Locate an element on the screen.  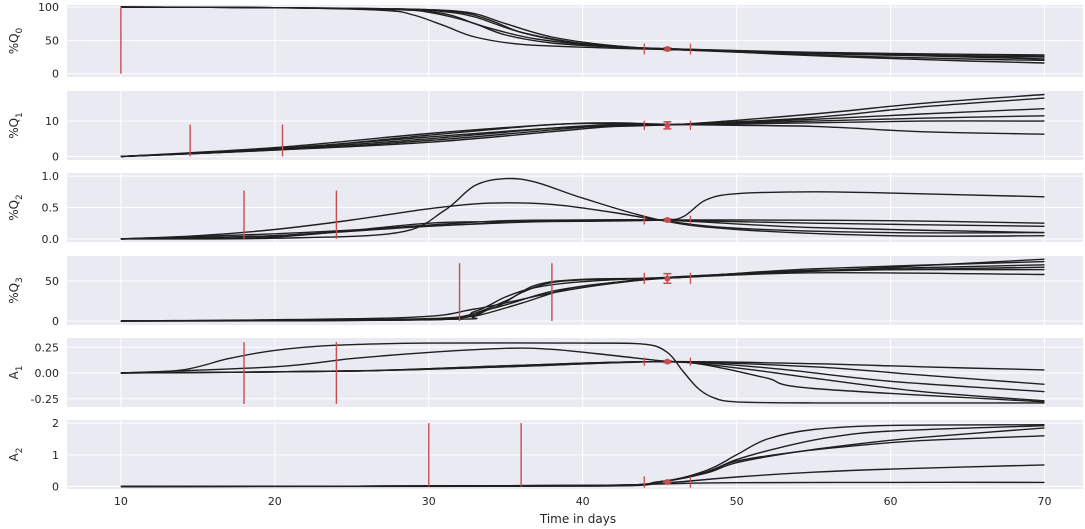
y-axis-title-subscript: 0 is located at coordinates (20, 30).